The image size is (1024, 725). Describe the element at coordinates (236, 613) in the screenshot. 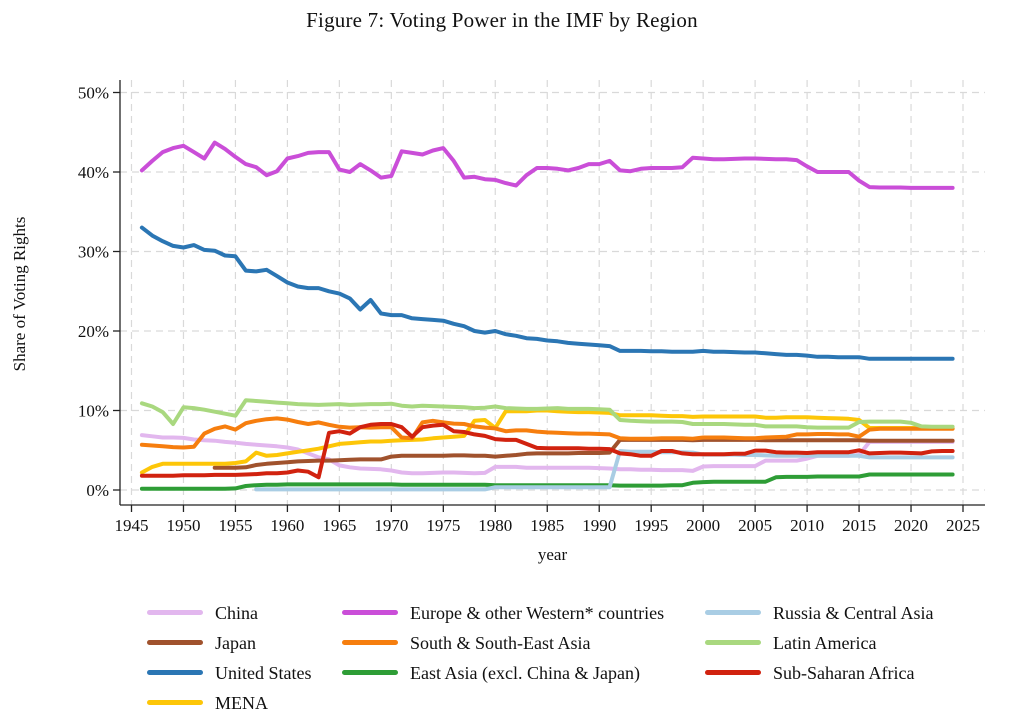

I see `legend-item-label: China` at that location.